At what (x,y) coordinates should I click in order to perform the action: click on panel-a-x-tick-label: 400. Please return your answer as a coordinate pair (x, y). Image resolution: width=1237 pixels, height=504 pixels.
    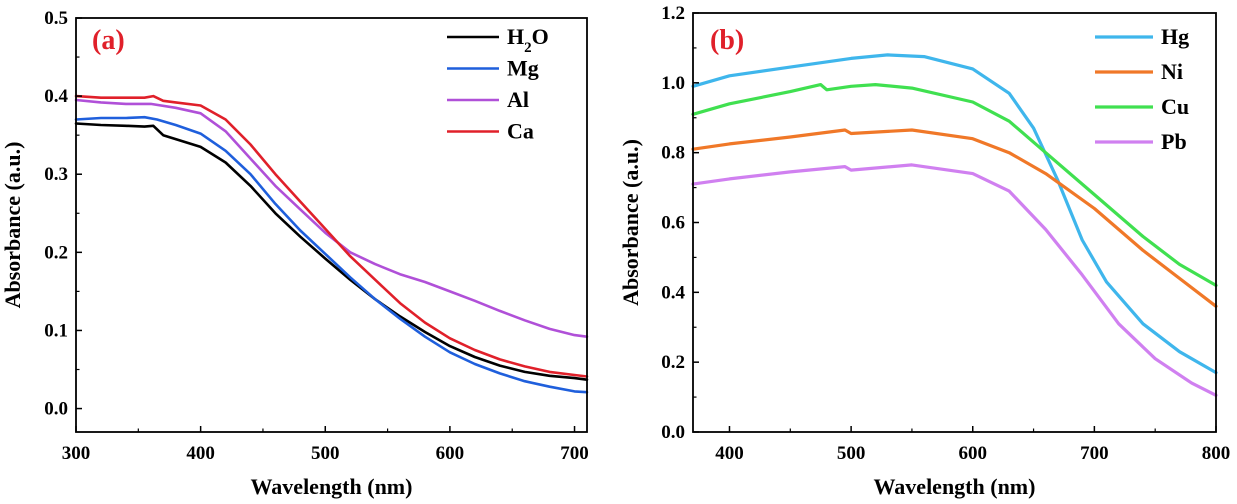
    Looking at the image, I should click on (200, 453).